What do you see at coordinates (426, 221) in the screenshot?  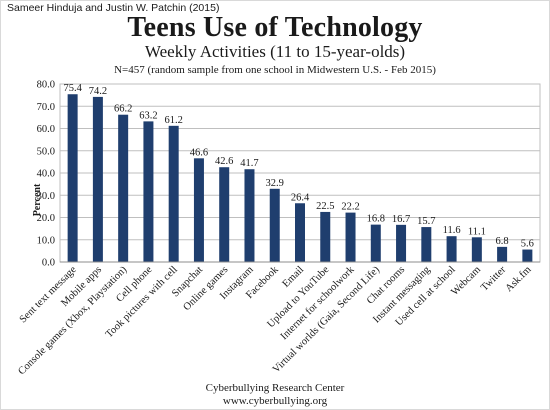 I see `data-label: 15.7` at bounding box center [426, 221].